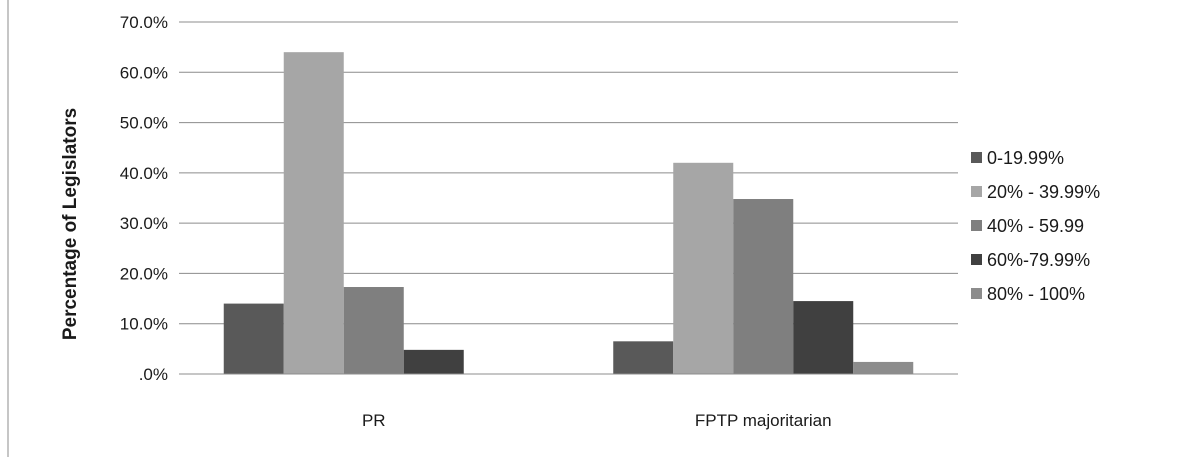 This screenshot has height=462, width=1184. I want to click on legend-label: 60%-79.99%, so click(1038, 260).